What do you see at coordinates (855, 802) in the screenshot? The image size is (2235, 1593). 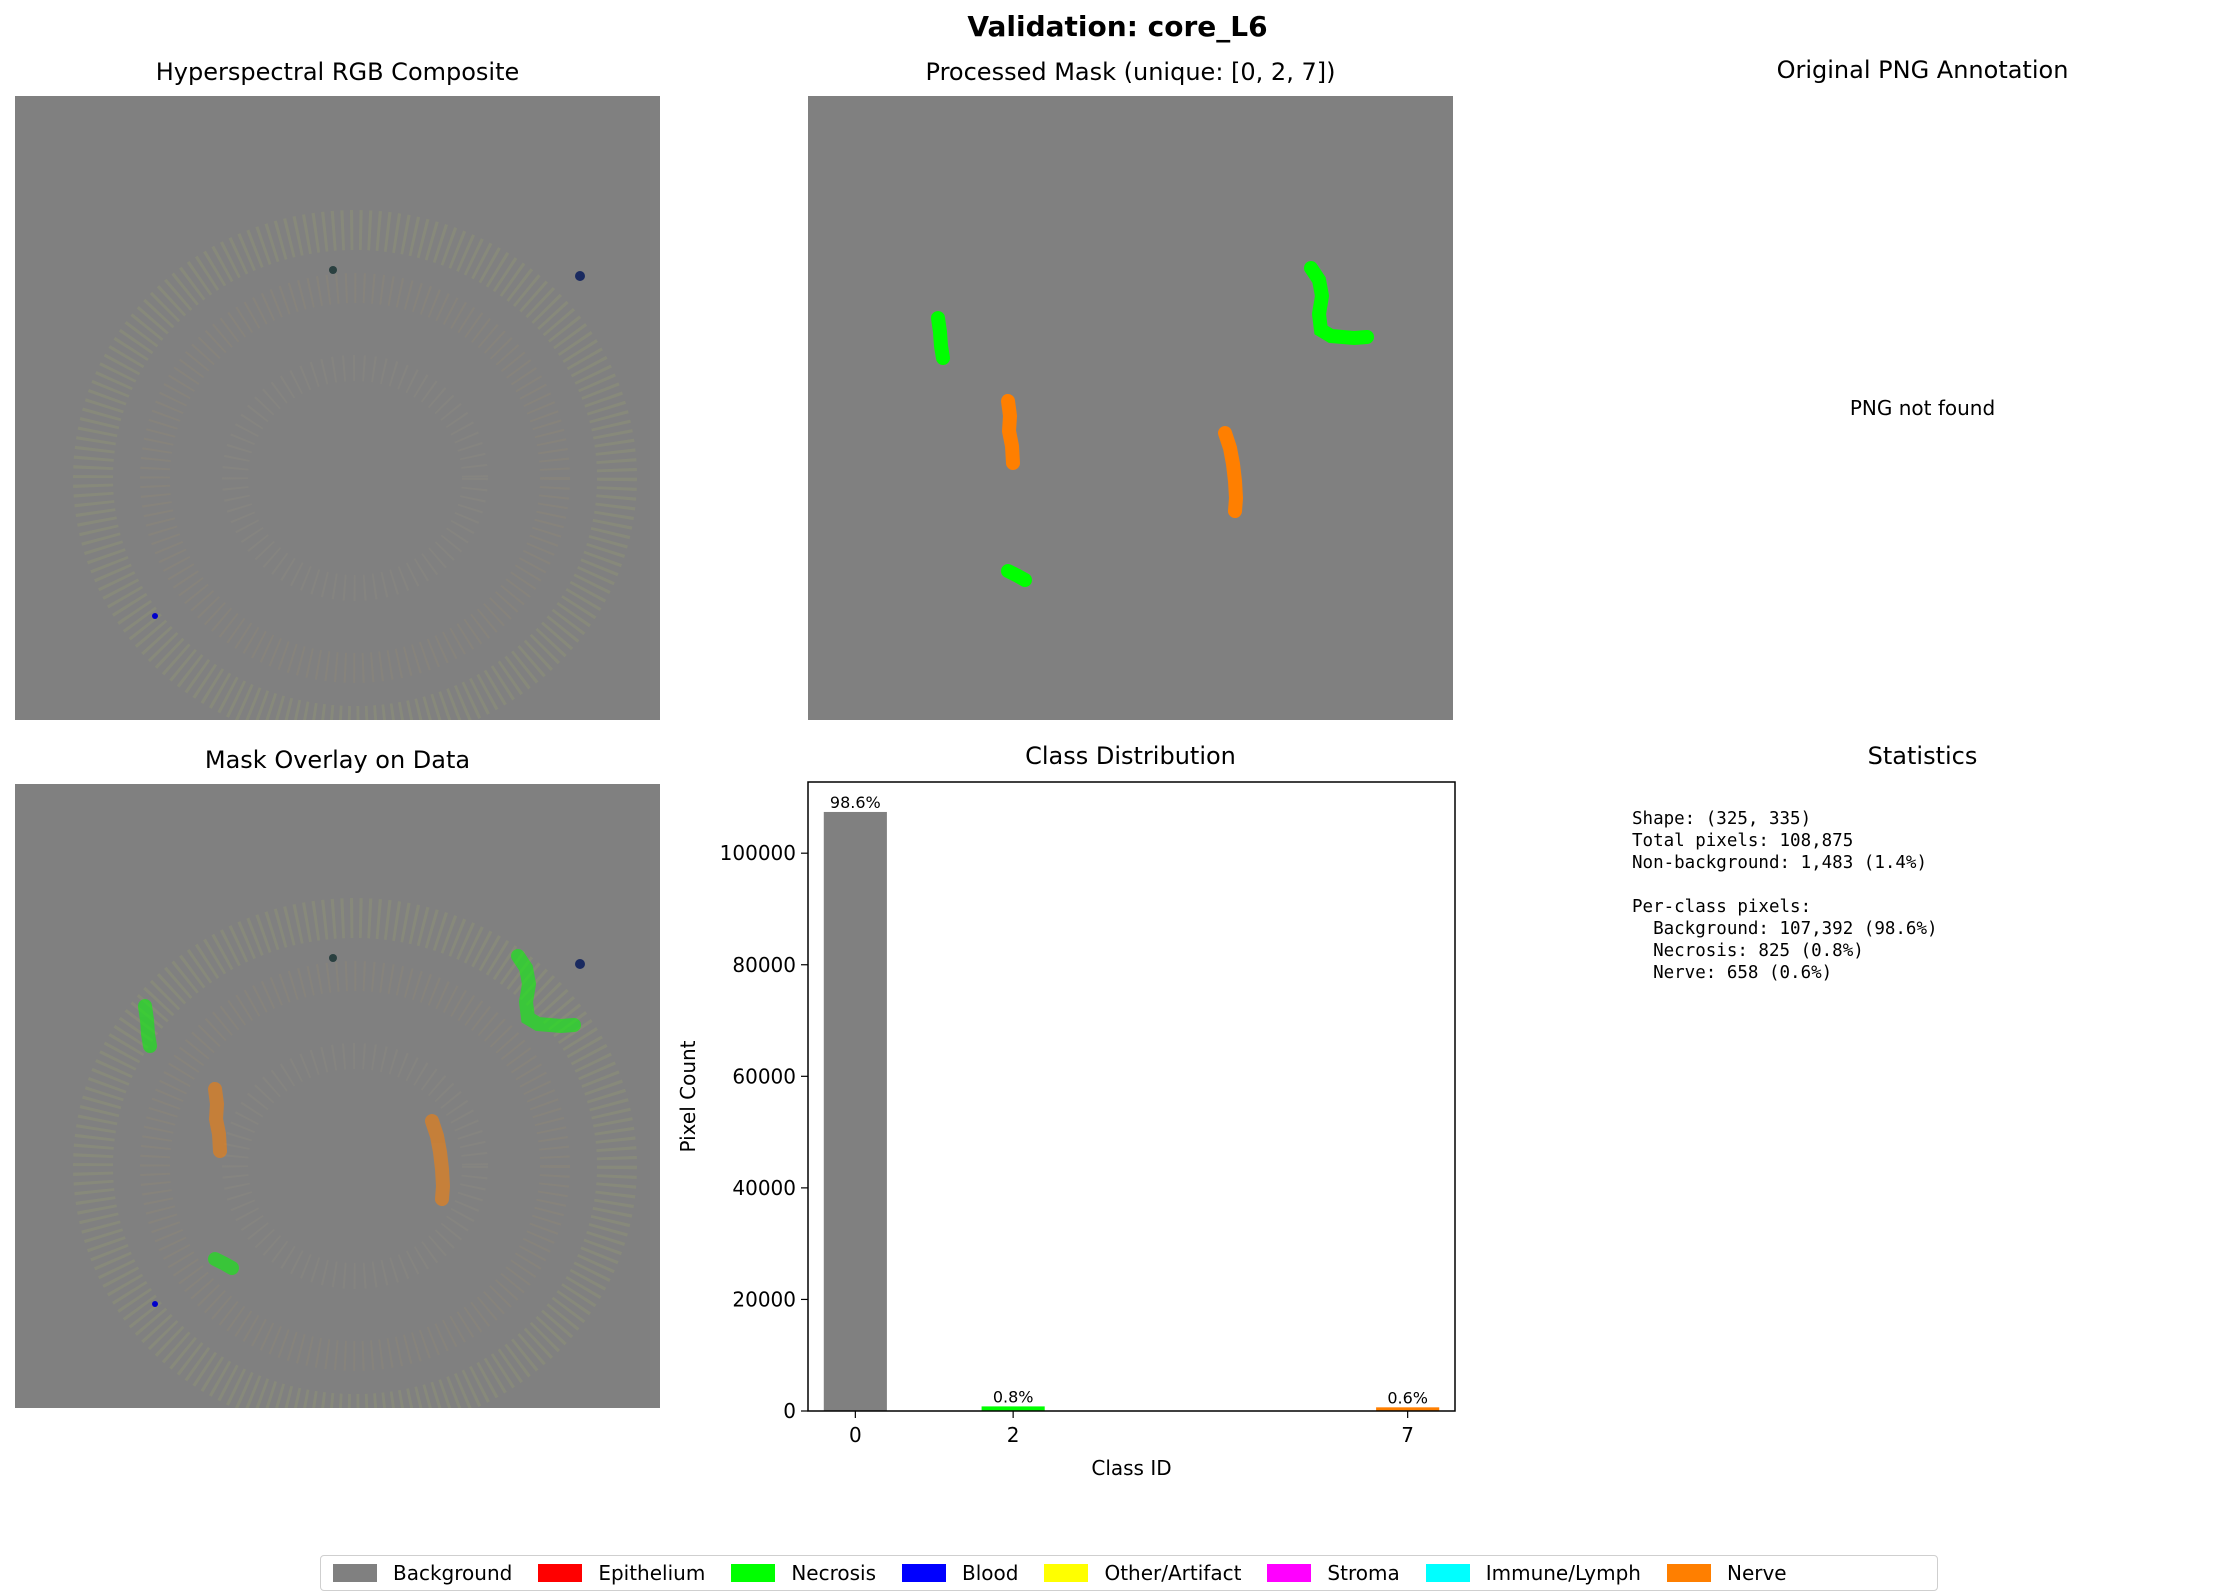 I see `bar-data-label: 98.6%` at bounding box center [855, 802].